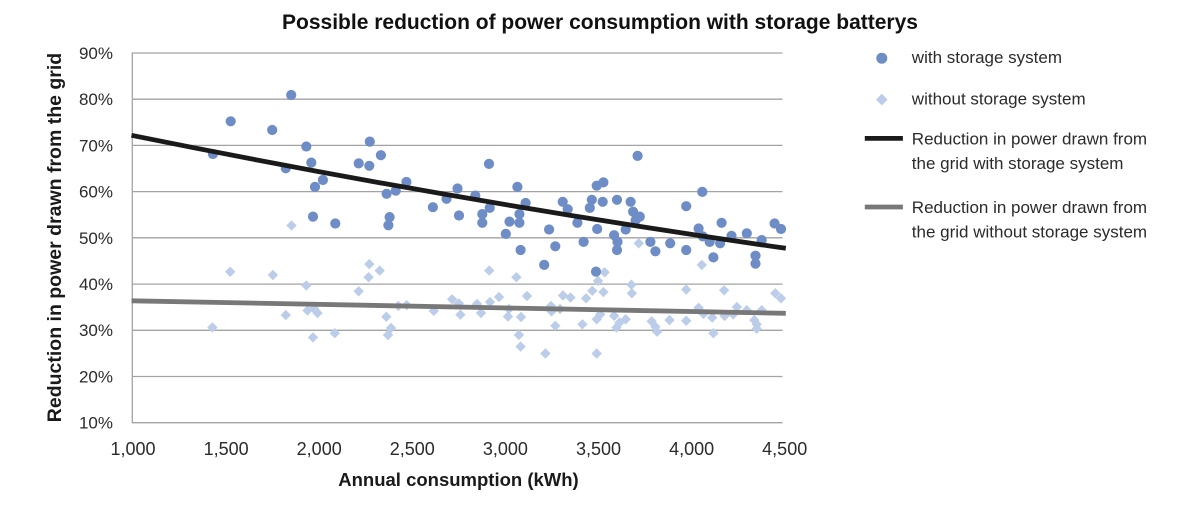  Describe the element at coordinates (226, 449) in the screenshot. I see `svg-text: 1,500` at that location.